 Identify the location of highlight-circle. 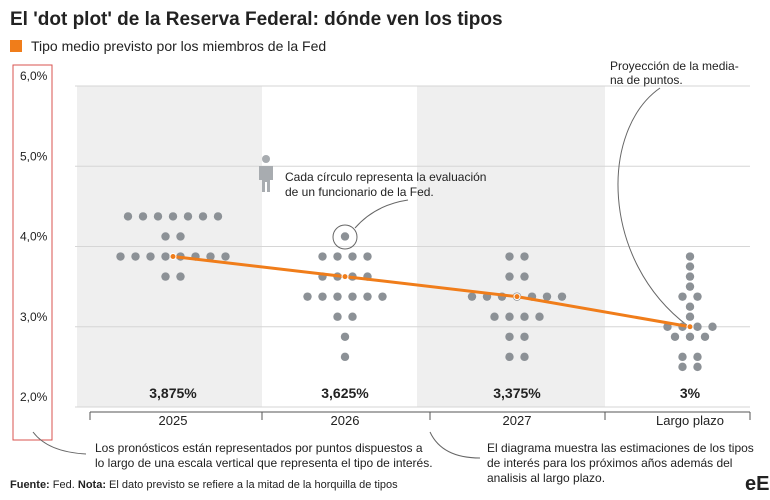
(345, 237).